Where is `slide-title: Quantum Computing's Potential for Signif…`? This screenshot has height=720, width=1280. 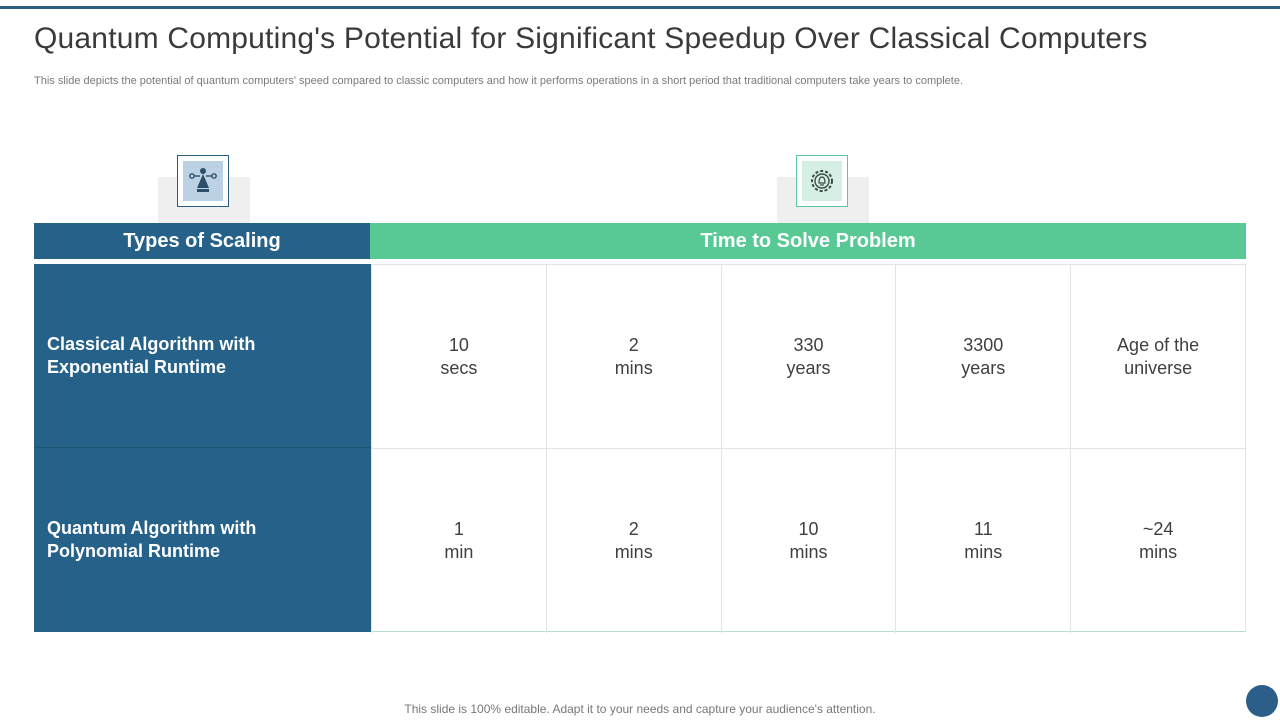
slide-title: Quantum Computing's Potential for Signif… is located at coordinates (591, 38).